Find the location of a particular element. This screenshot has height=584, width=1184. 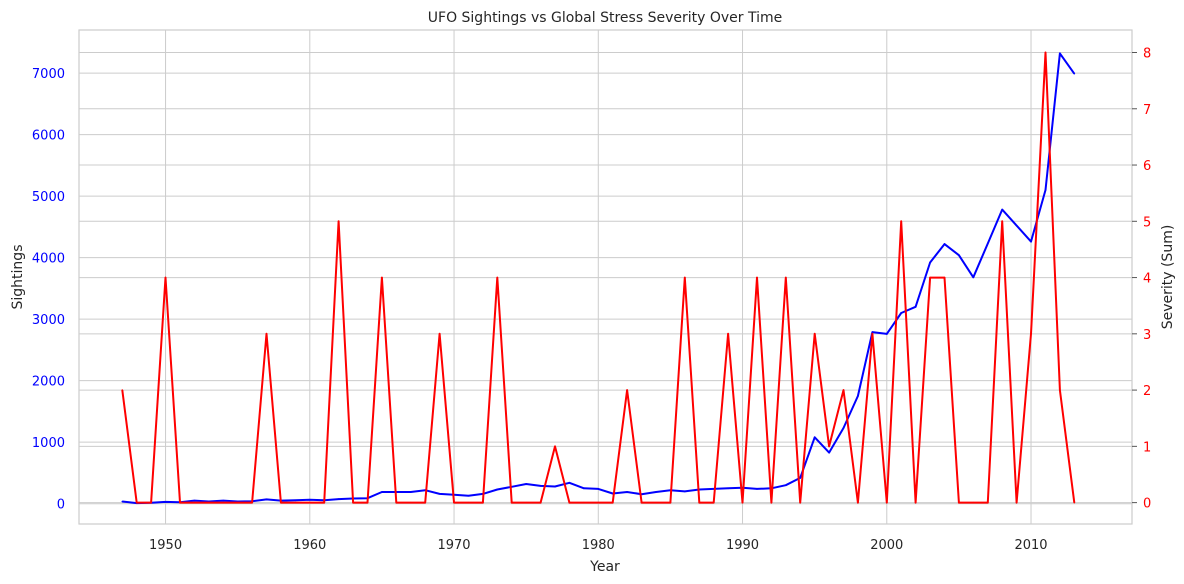

y-ticks-right: 0 1 2 3 4 5 6 7 8 is located at coordinates (1141, 279).